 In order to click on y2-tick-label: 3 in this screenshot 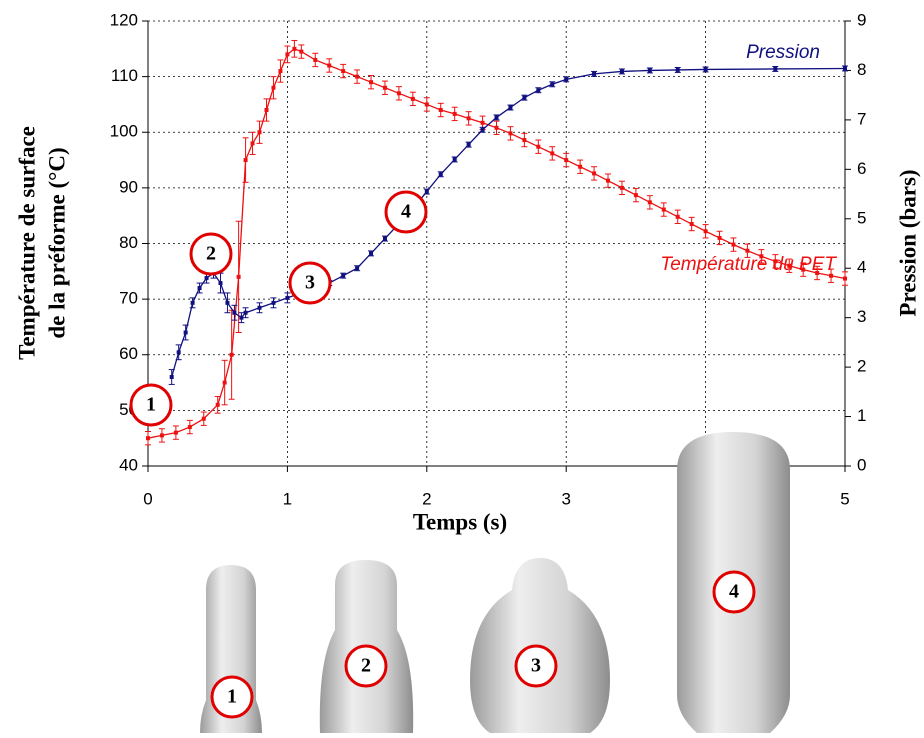, I will do `click(861, 316)`.